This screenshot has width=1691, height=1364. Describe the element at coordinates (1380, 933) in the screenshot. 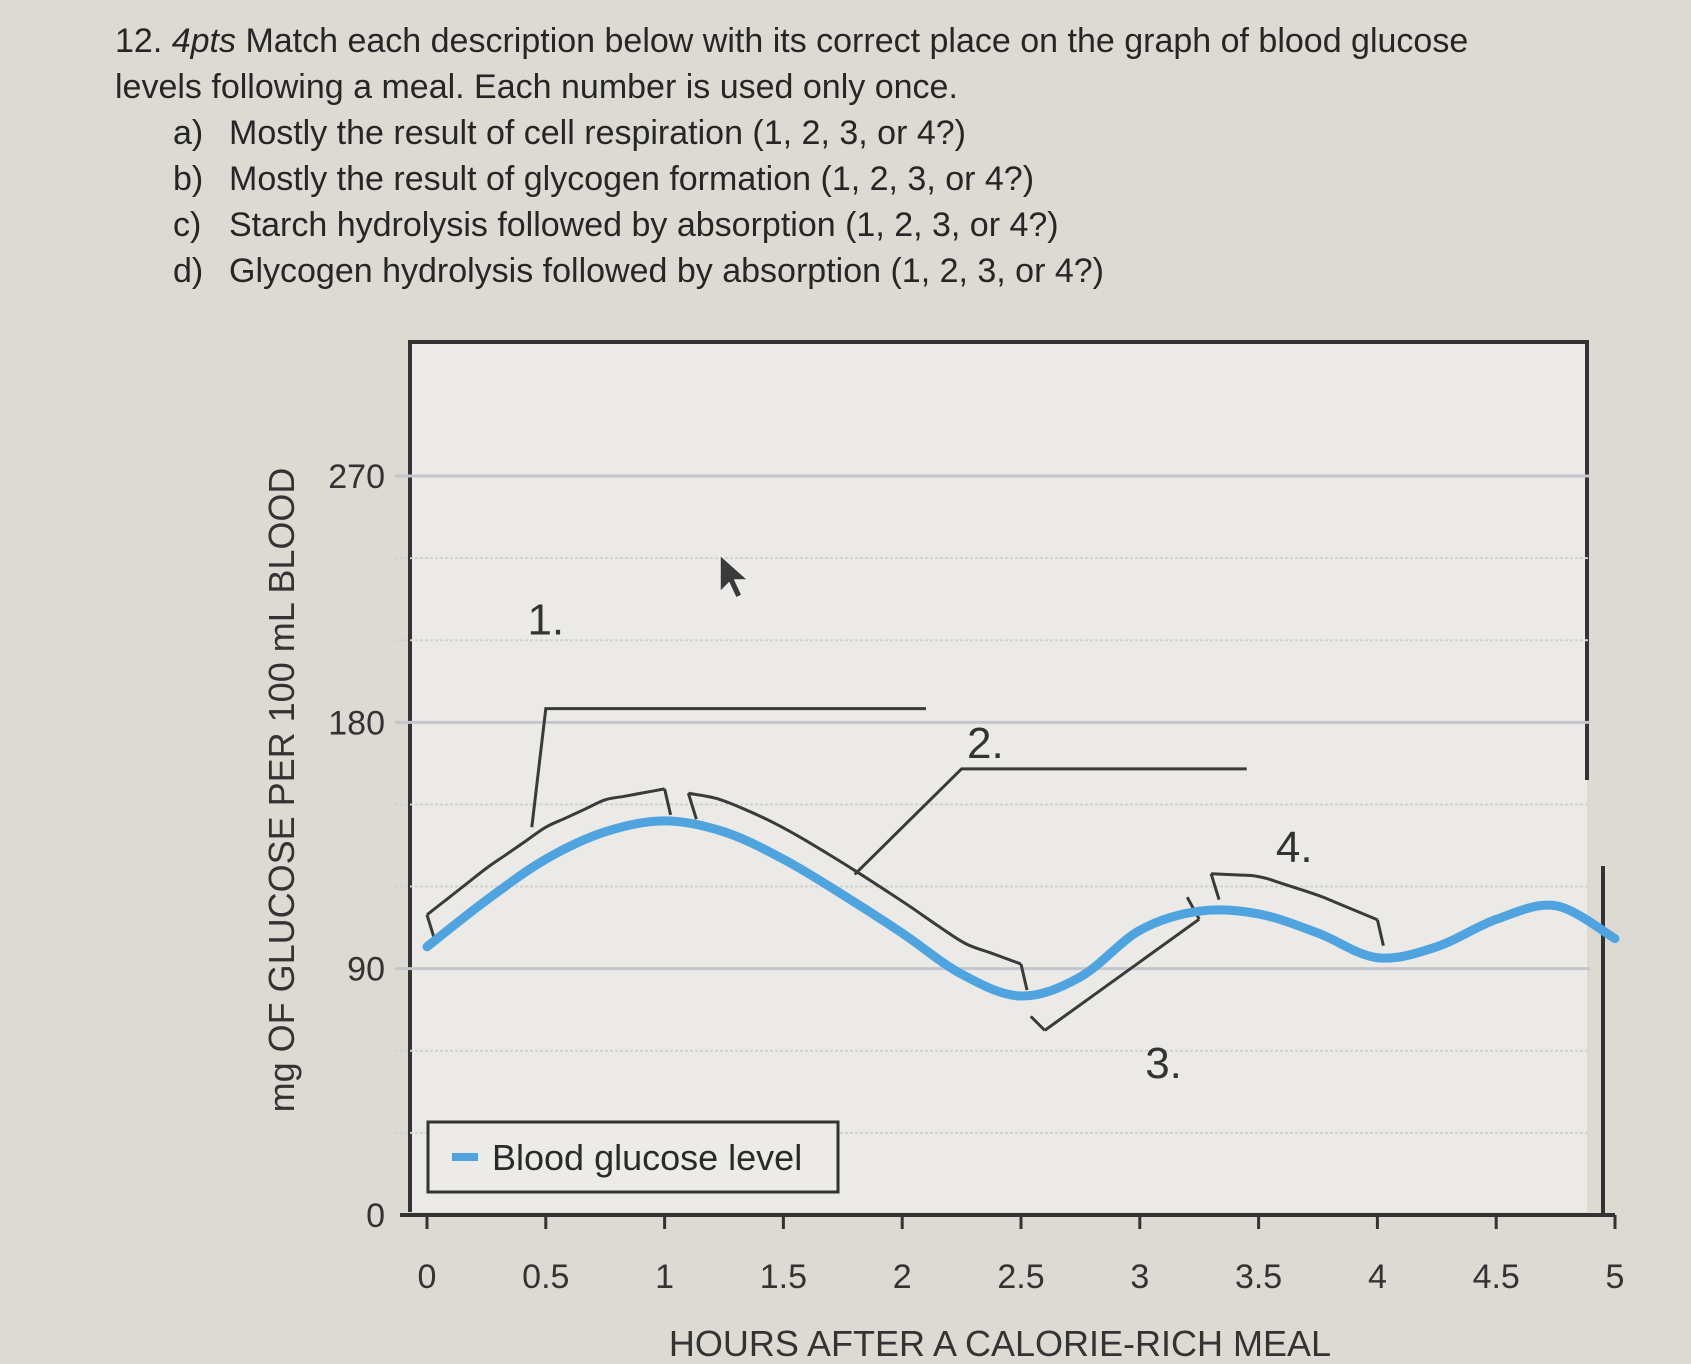

I see `bracket-4-end-b` at that location.